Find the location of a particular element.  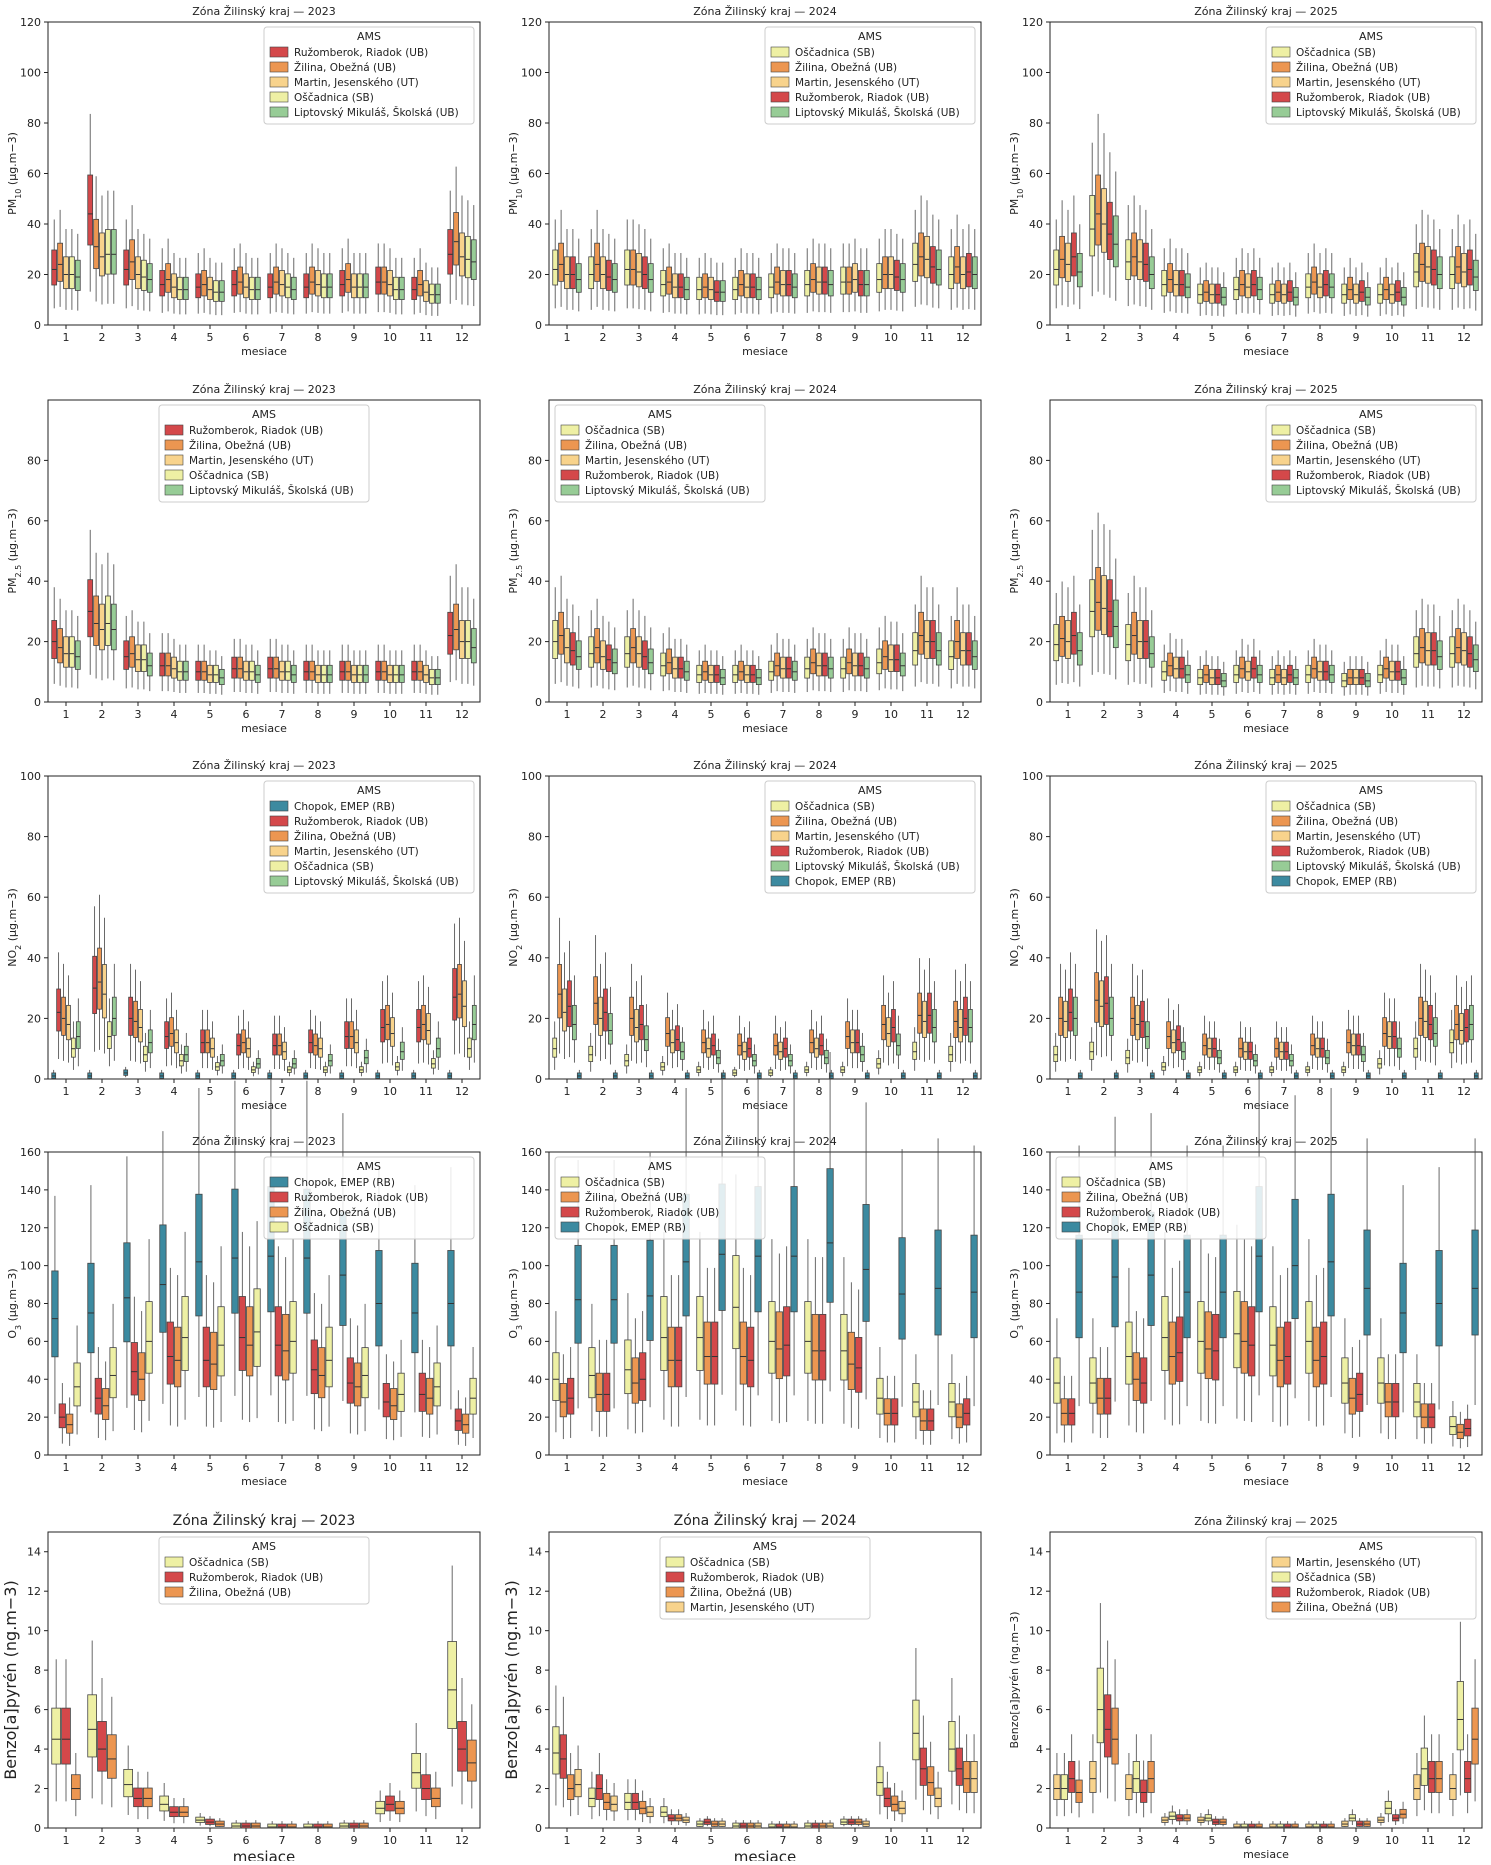

y-tick-label: 80 is located at coordinates (34, 837).